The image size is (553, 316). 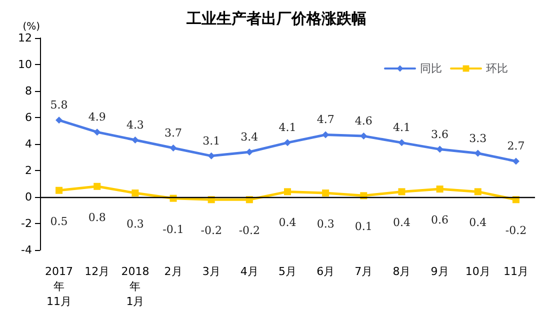 What do you see at coordinates (26, 250) in the screenshot?
I see `y-tick-label: -4` at bounding box center [26, 250].